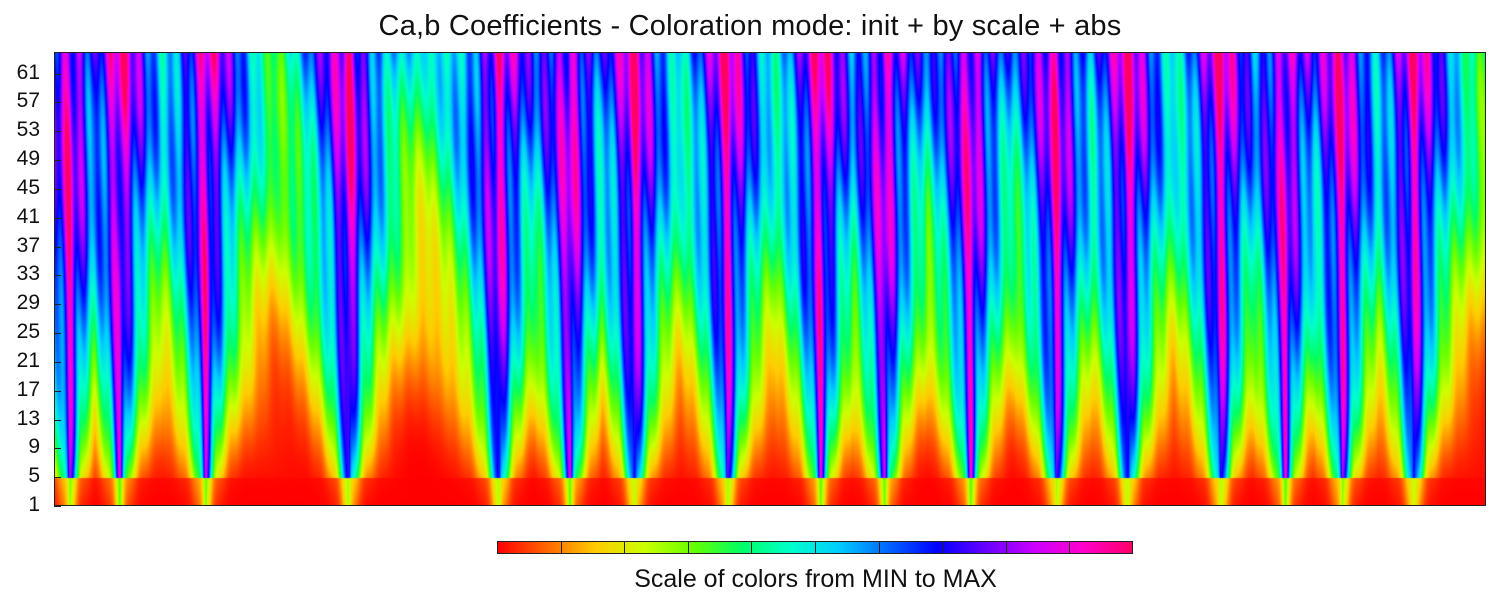 The height and width of the screenshot is (600, 1500). I want to click on y-tick-label: 21, so click(28, 360).